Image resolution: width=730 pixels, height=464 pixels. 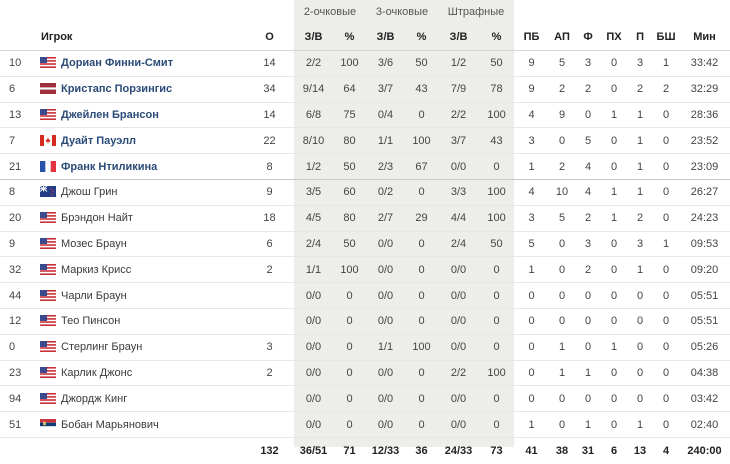 What do you see at coordinates (704, 115) in the screenshot?
I see `stat-min: 28:36` at bounding box center [704, 115].